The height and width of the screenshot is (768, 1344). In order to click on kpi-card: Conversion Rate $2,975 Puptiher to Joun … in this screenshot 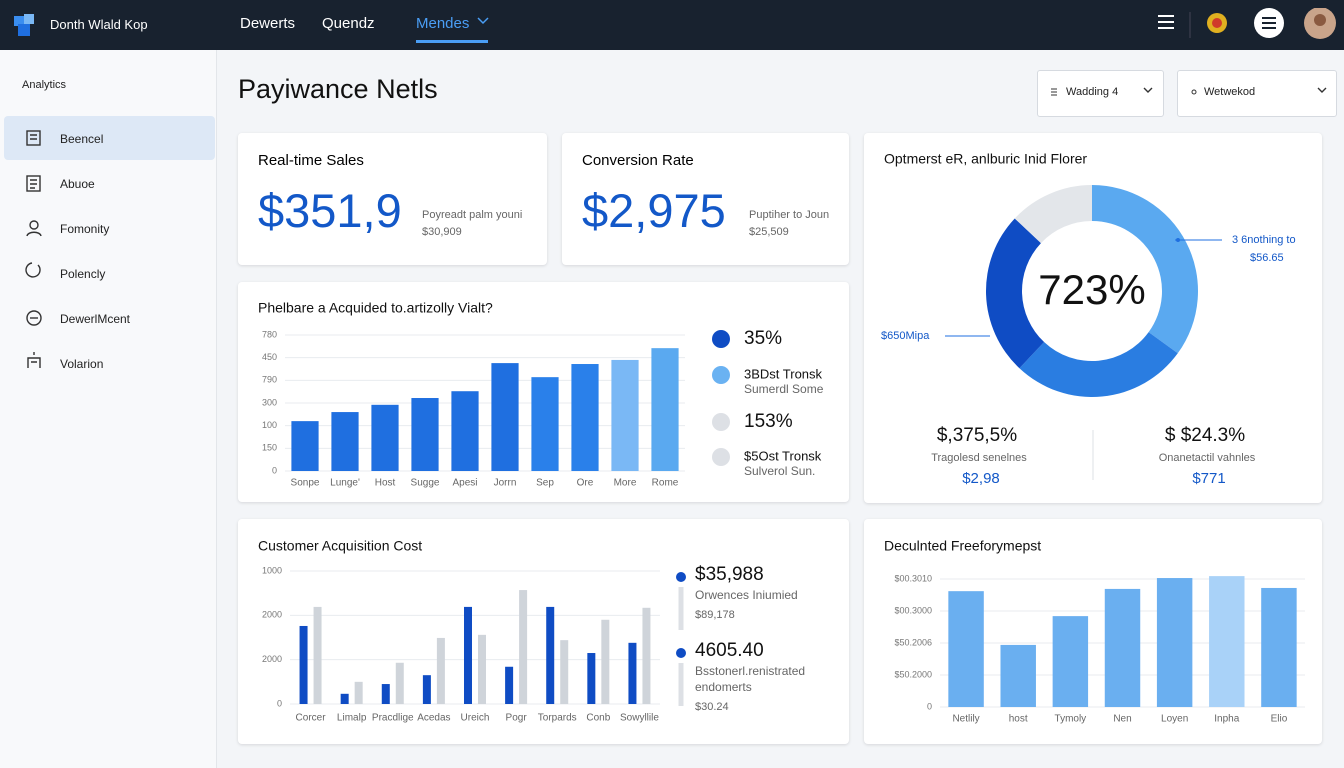, I will do `click(705, 199)`.